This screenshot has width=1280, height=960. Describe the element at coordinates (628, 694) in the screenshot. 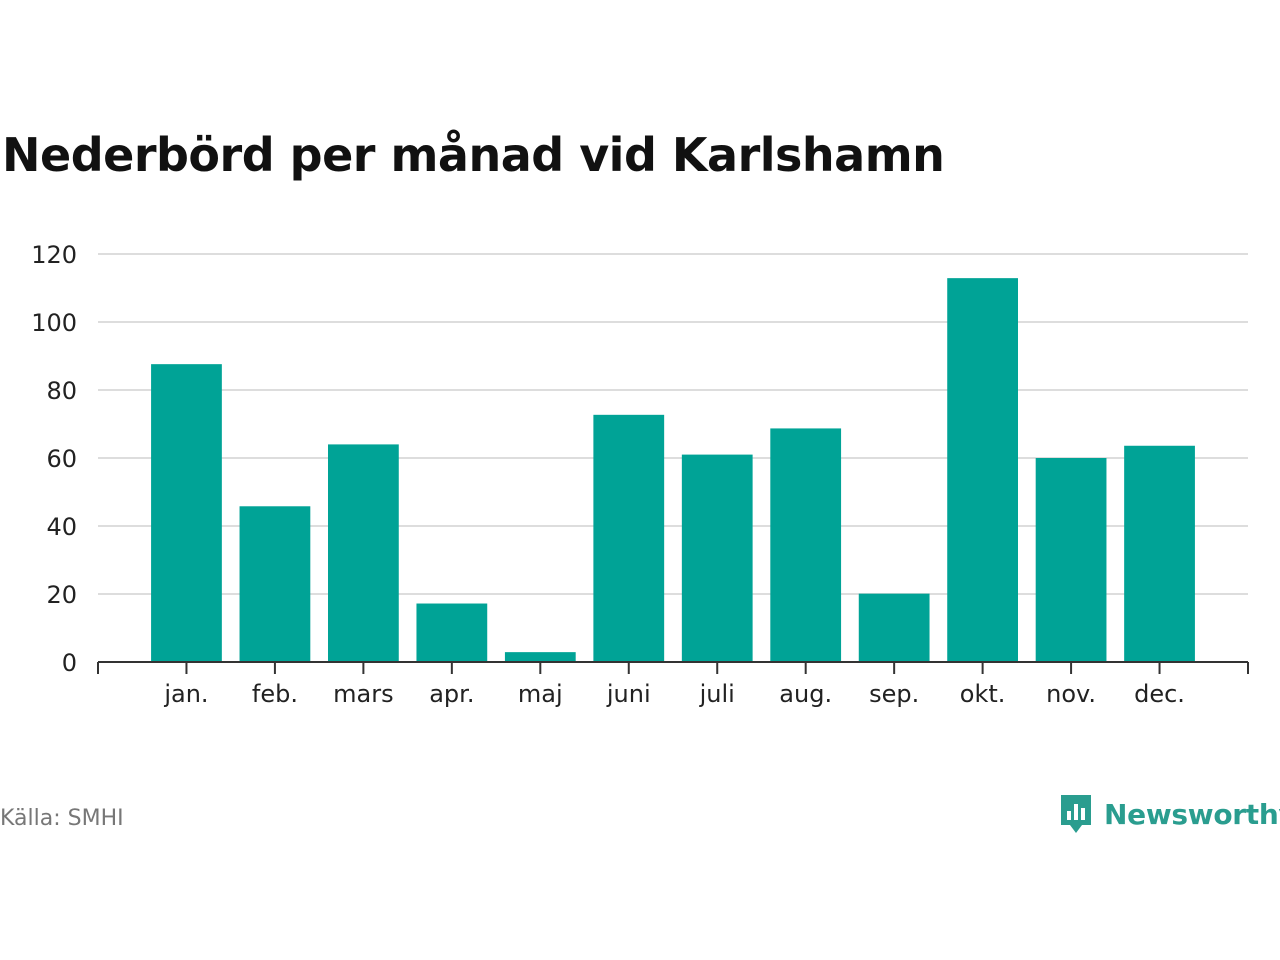

I see `x-tick-label: juni` at that location.